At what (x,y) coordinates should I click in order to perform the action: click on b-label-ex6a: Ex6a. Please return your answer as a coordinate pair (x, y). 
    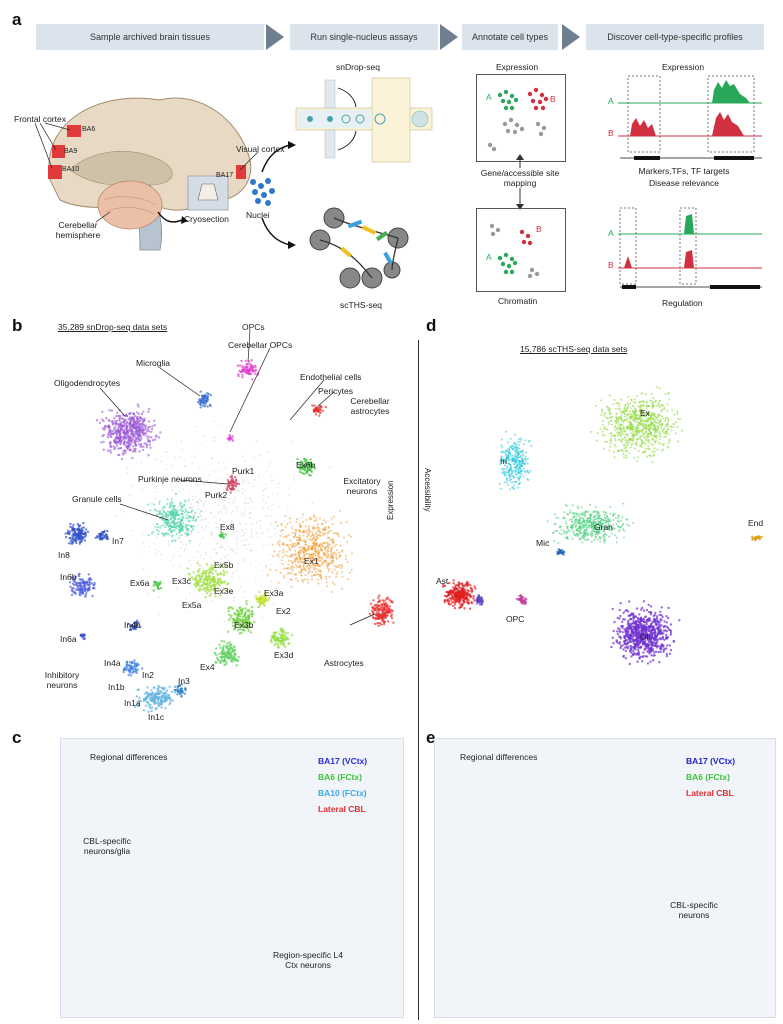
    Looking at the image, I should click on (140, 583).